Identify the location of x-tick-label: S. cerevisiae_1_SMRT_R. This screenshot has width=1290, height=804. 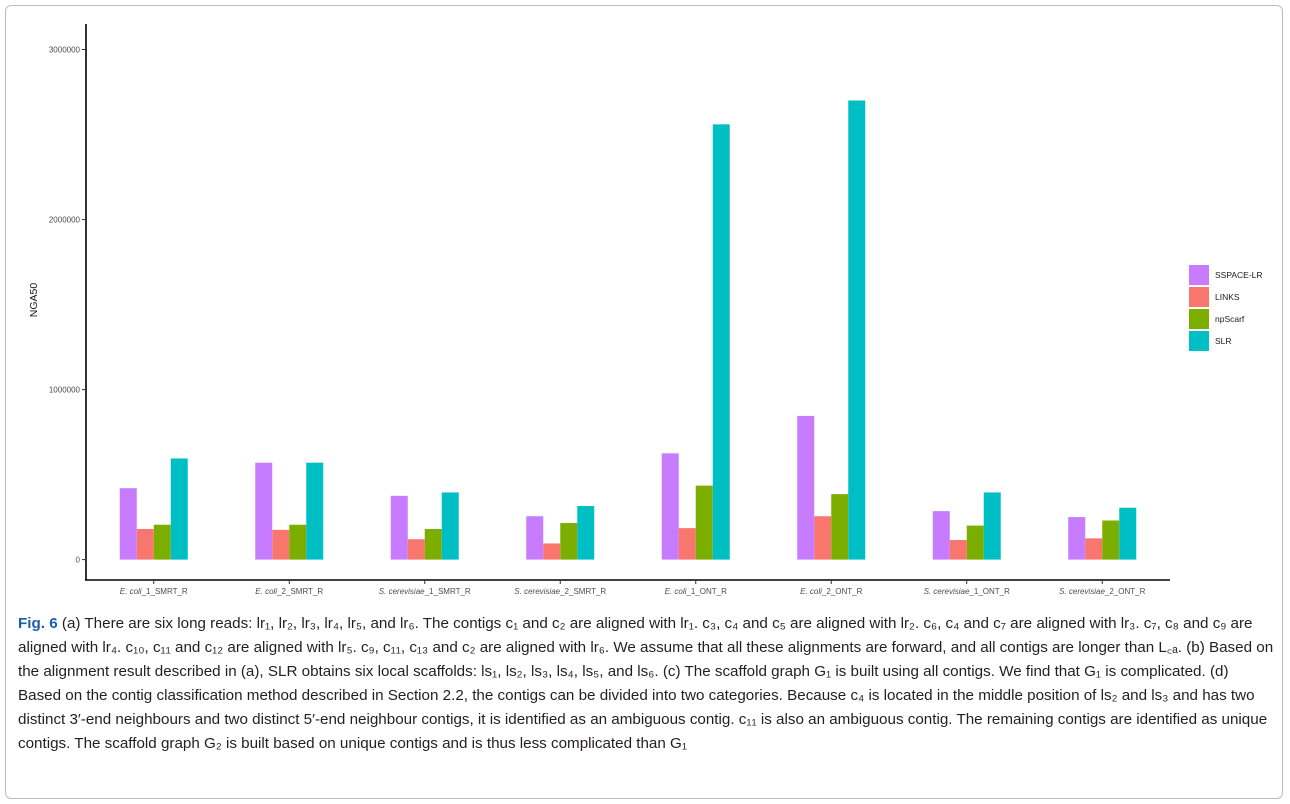
(425, 591).